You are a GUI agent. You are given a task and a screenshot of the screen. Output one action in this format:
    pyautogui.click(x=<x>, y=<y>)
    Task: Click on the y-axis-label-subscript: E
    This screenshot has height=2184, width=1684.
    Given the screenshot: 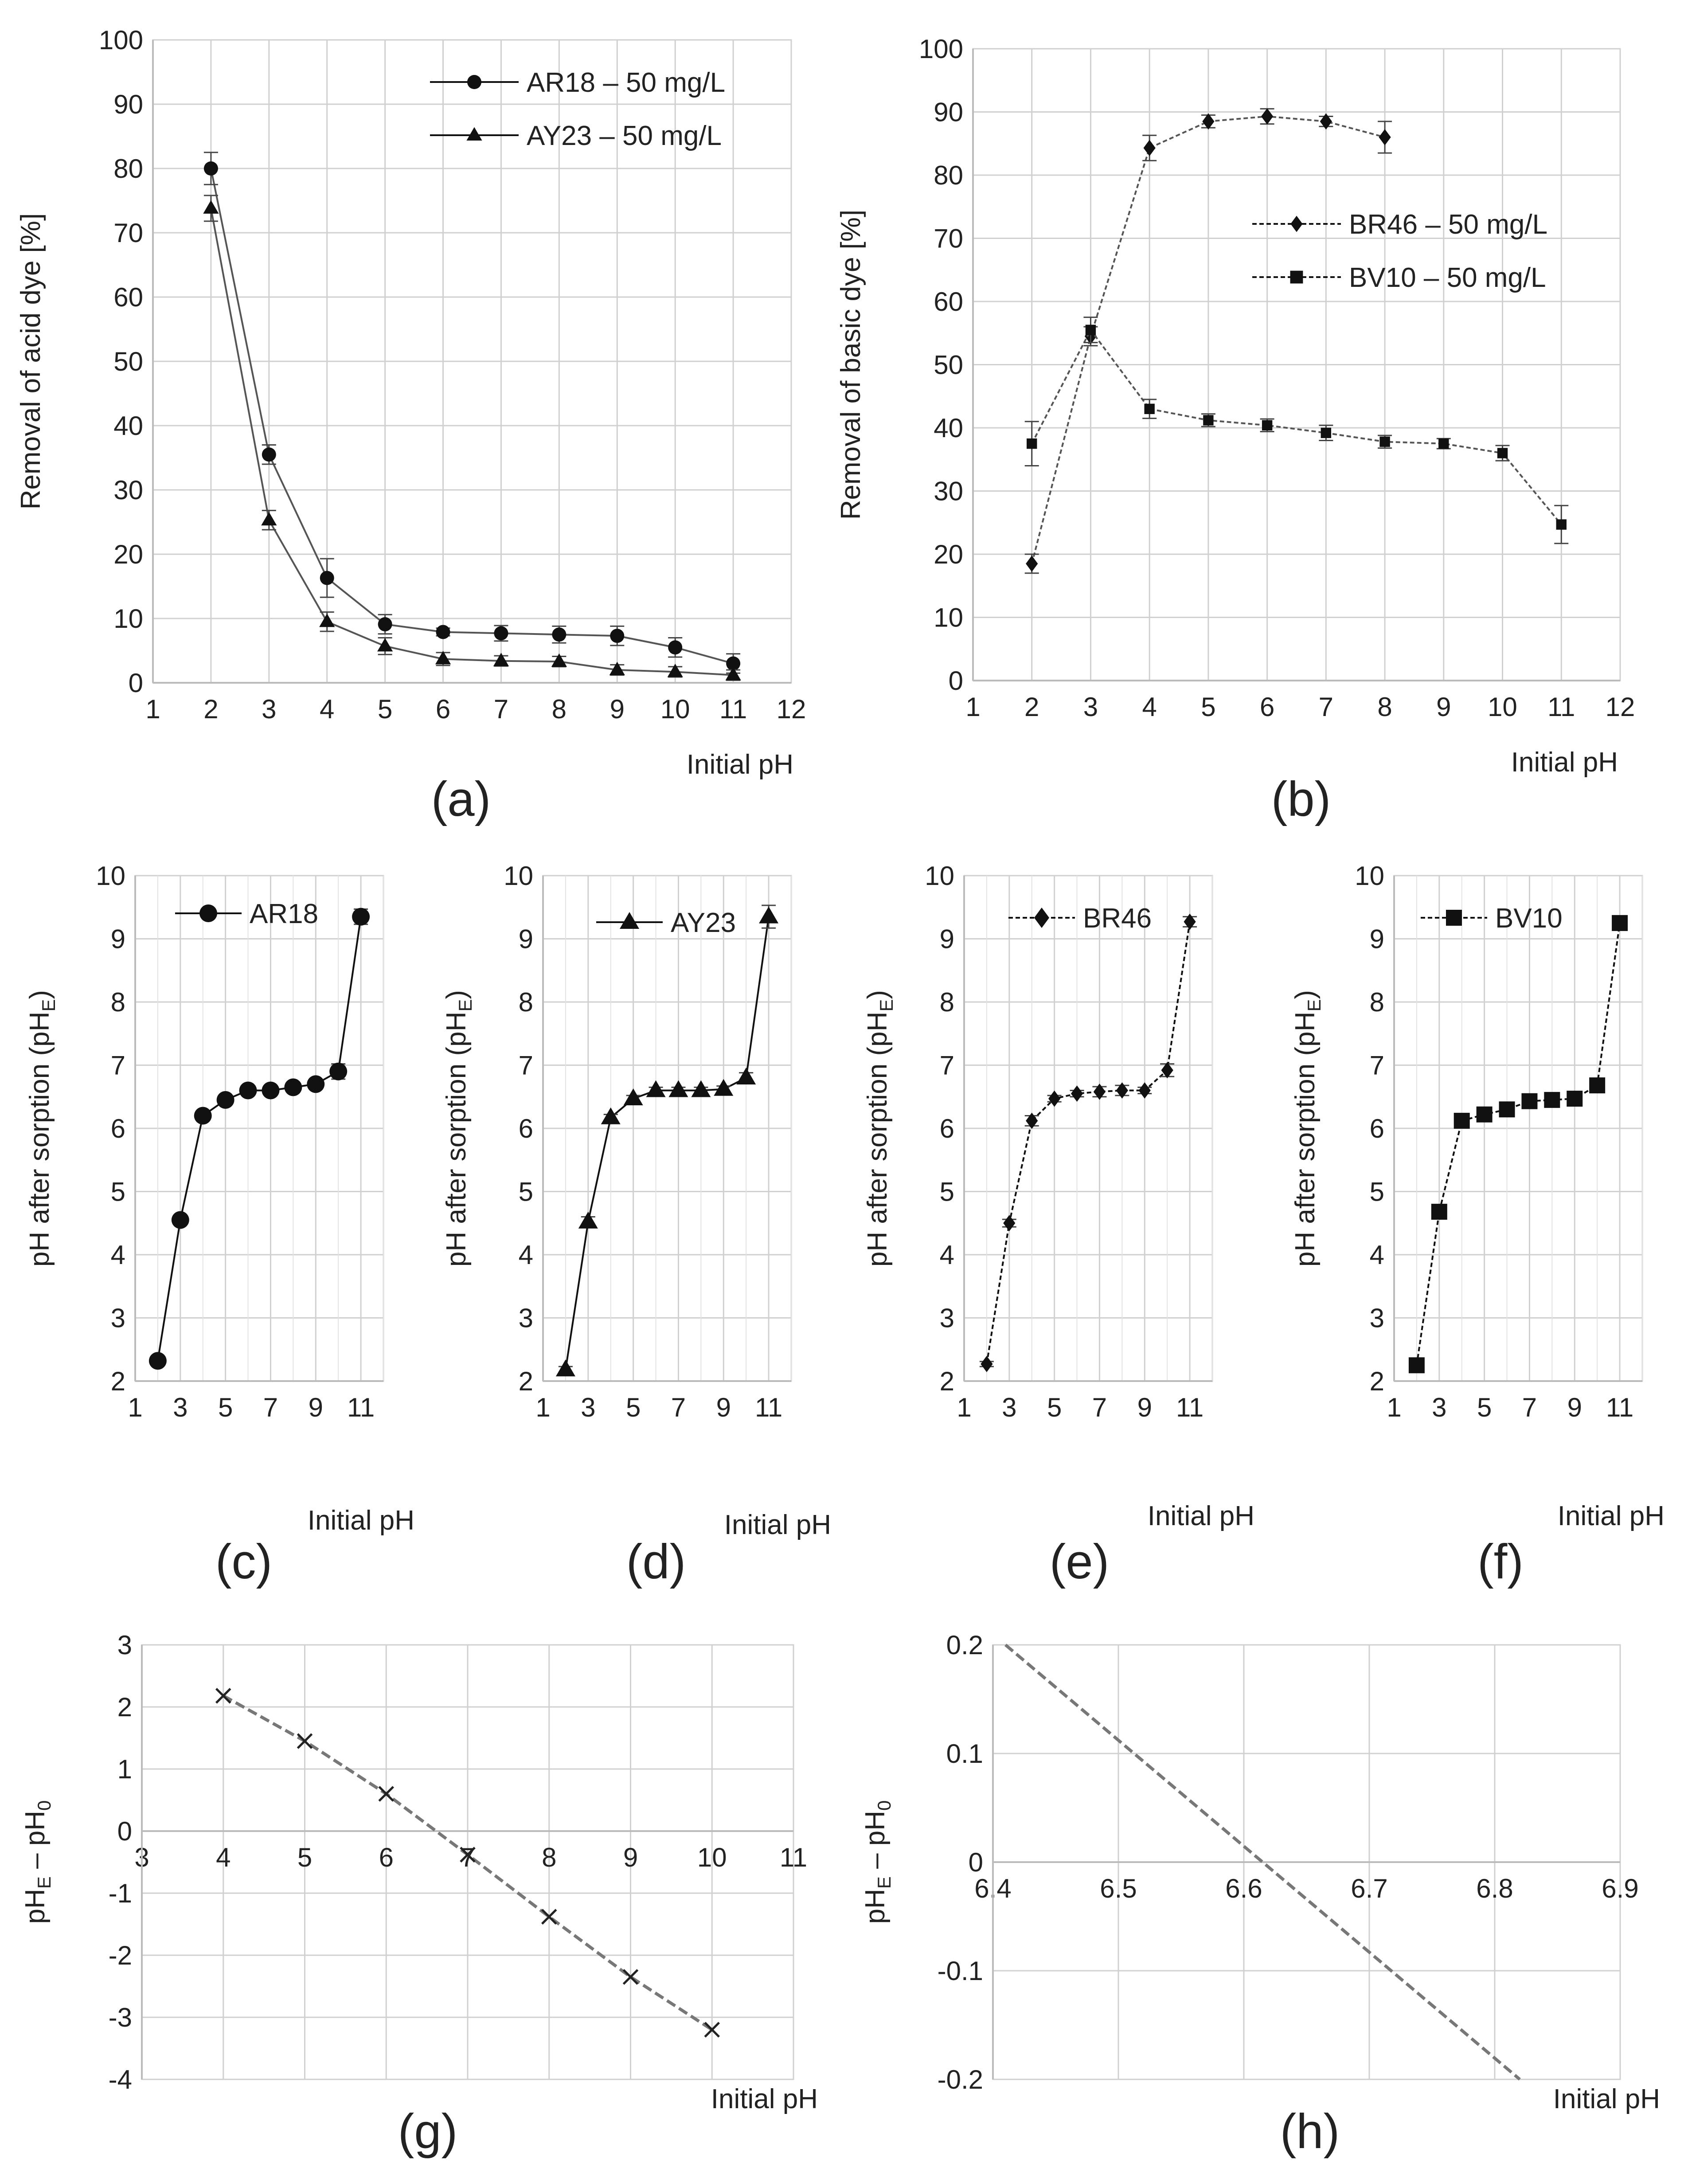 What is the action you would take?
    pyautogui.click(x=1314, y=1005)
    